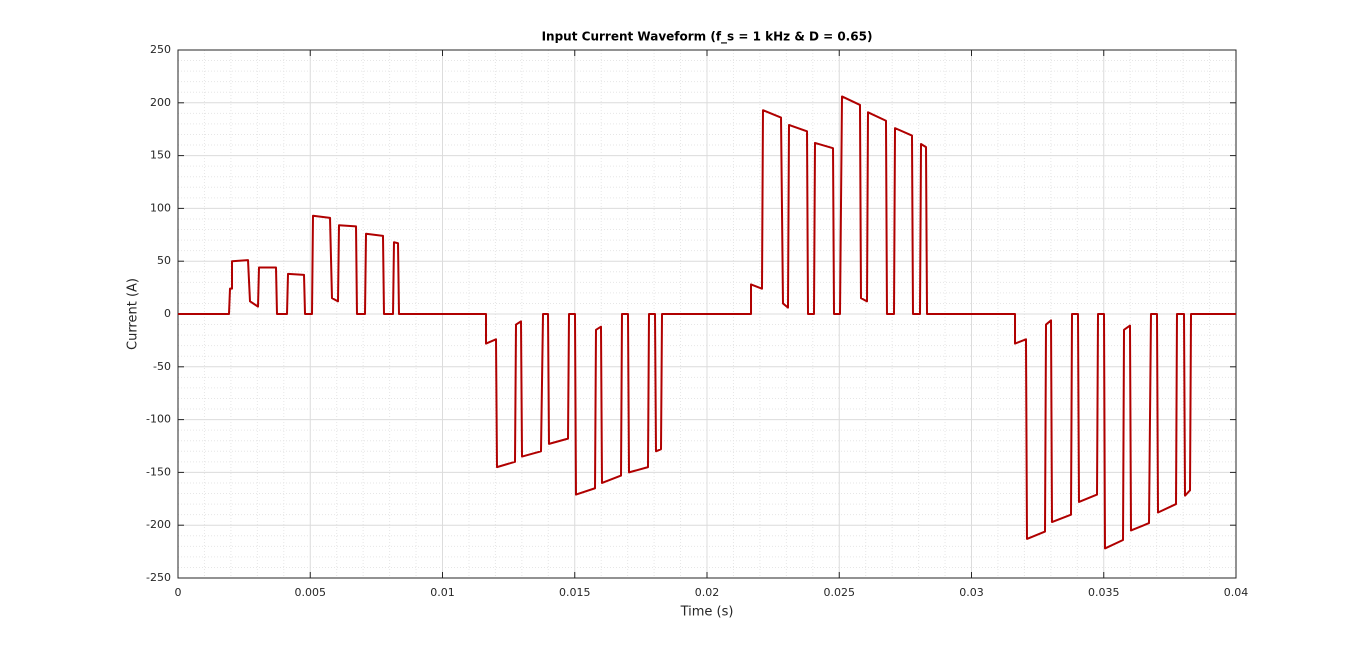 This screenshot has width=1366, height=651. Describe the element at coordinates (158, 471) in the screenshot. I see `y-tick-label: -150` at that location.